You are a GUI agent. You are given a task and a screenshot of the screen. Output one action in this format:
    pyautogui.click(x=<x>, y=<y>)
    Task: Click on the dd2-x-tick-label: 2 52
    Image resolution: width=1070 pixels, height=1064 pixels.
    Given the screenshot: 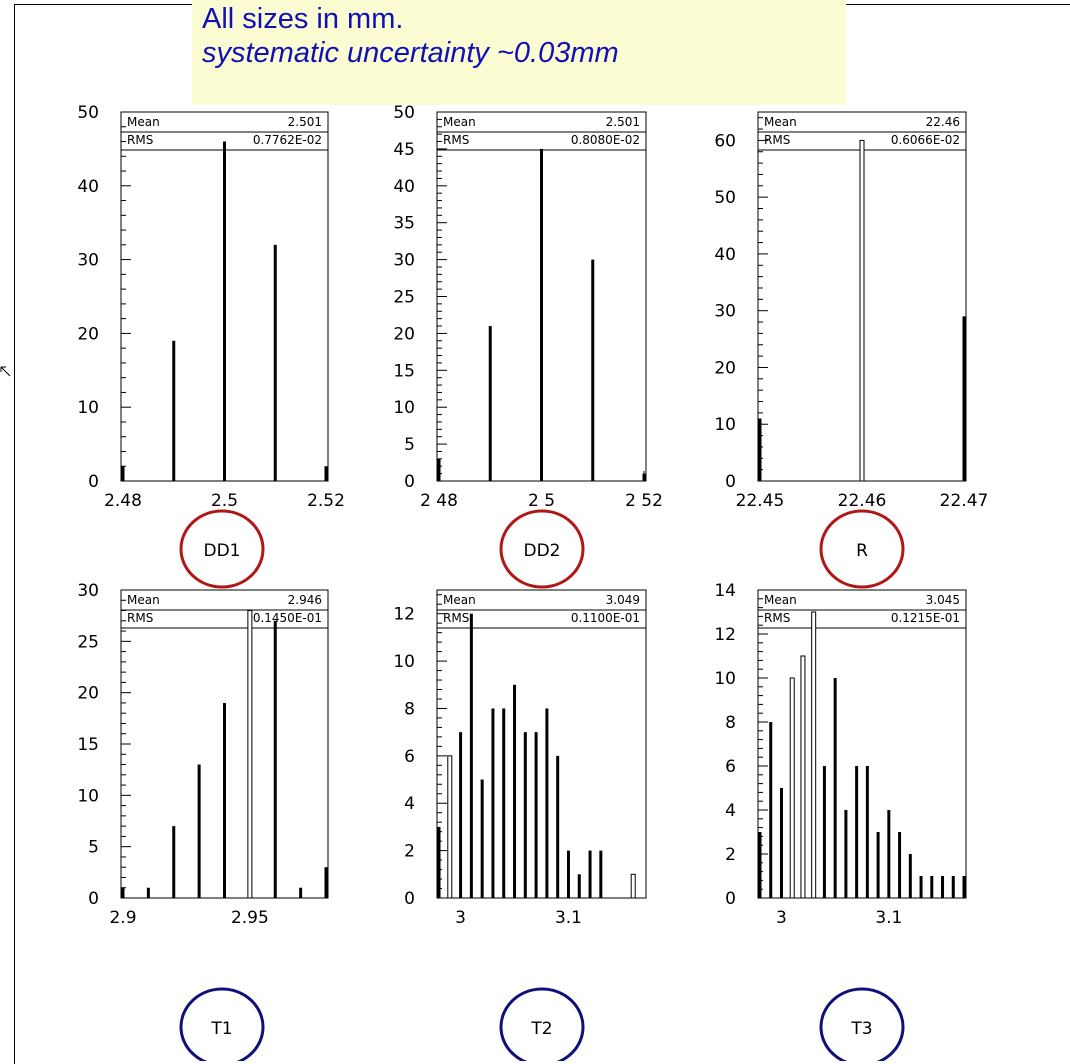 What is the action you would take?
    pyautogui.click(x=644, y=501)
    